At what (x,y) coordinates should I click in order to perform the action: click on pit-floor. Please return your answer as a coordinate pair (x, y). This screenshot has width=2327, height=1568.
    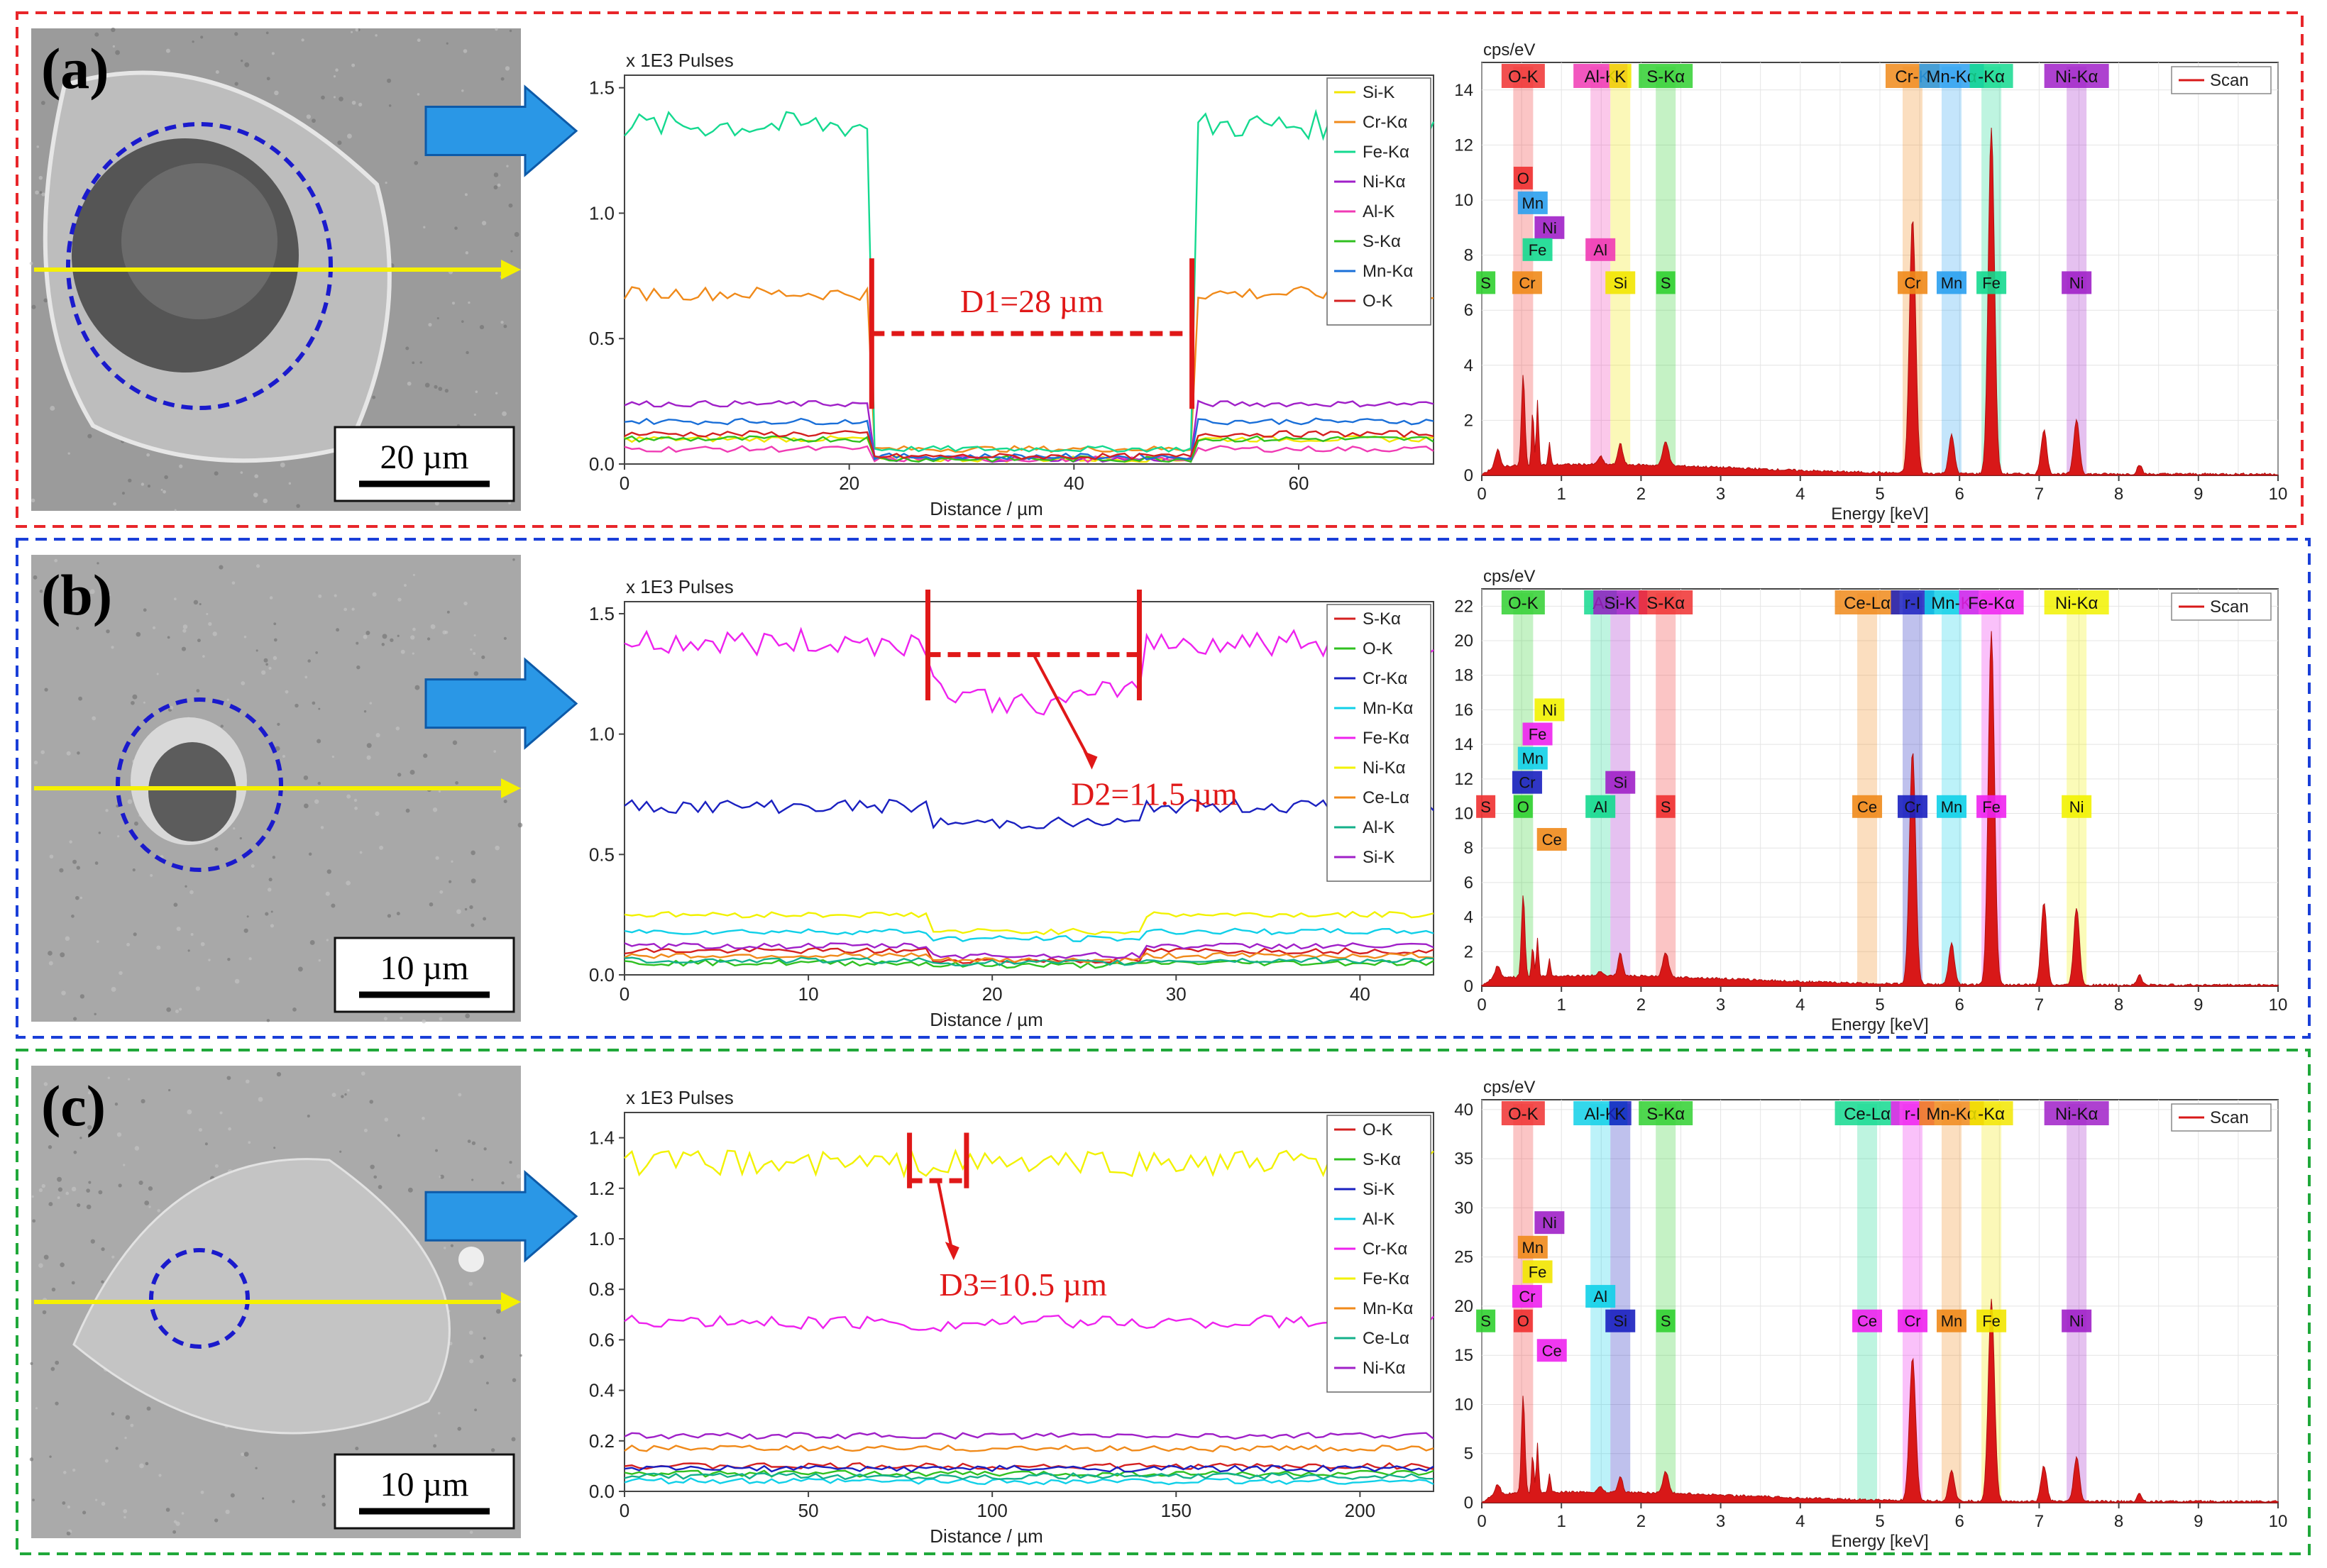
    Looking at the image, I should click on (199, 241).